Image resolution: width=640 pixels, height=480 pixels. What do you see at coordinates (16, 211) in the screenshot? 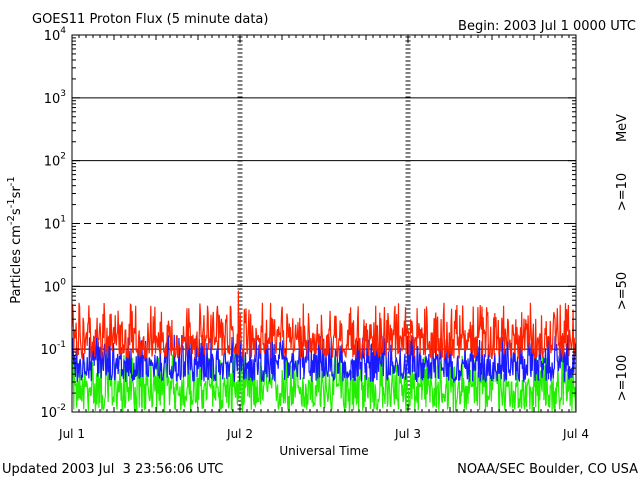
I see `y-axis-label-s: s` at bounding box center [16, 211].